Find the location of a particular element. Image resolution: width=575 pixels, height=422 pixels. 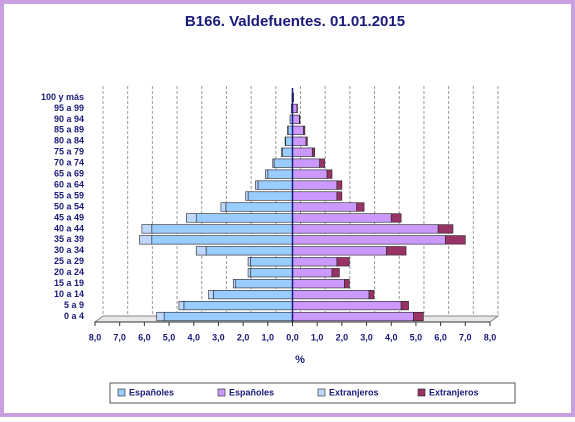

y-tick-label: 65 a 69 is located at coordinates (69, 174).